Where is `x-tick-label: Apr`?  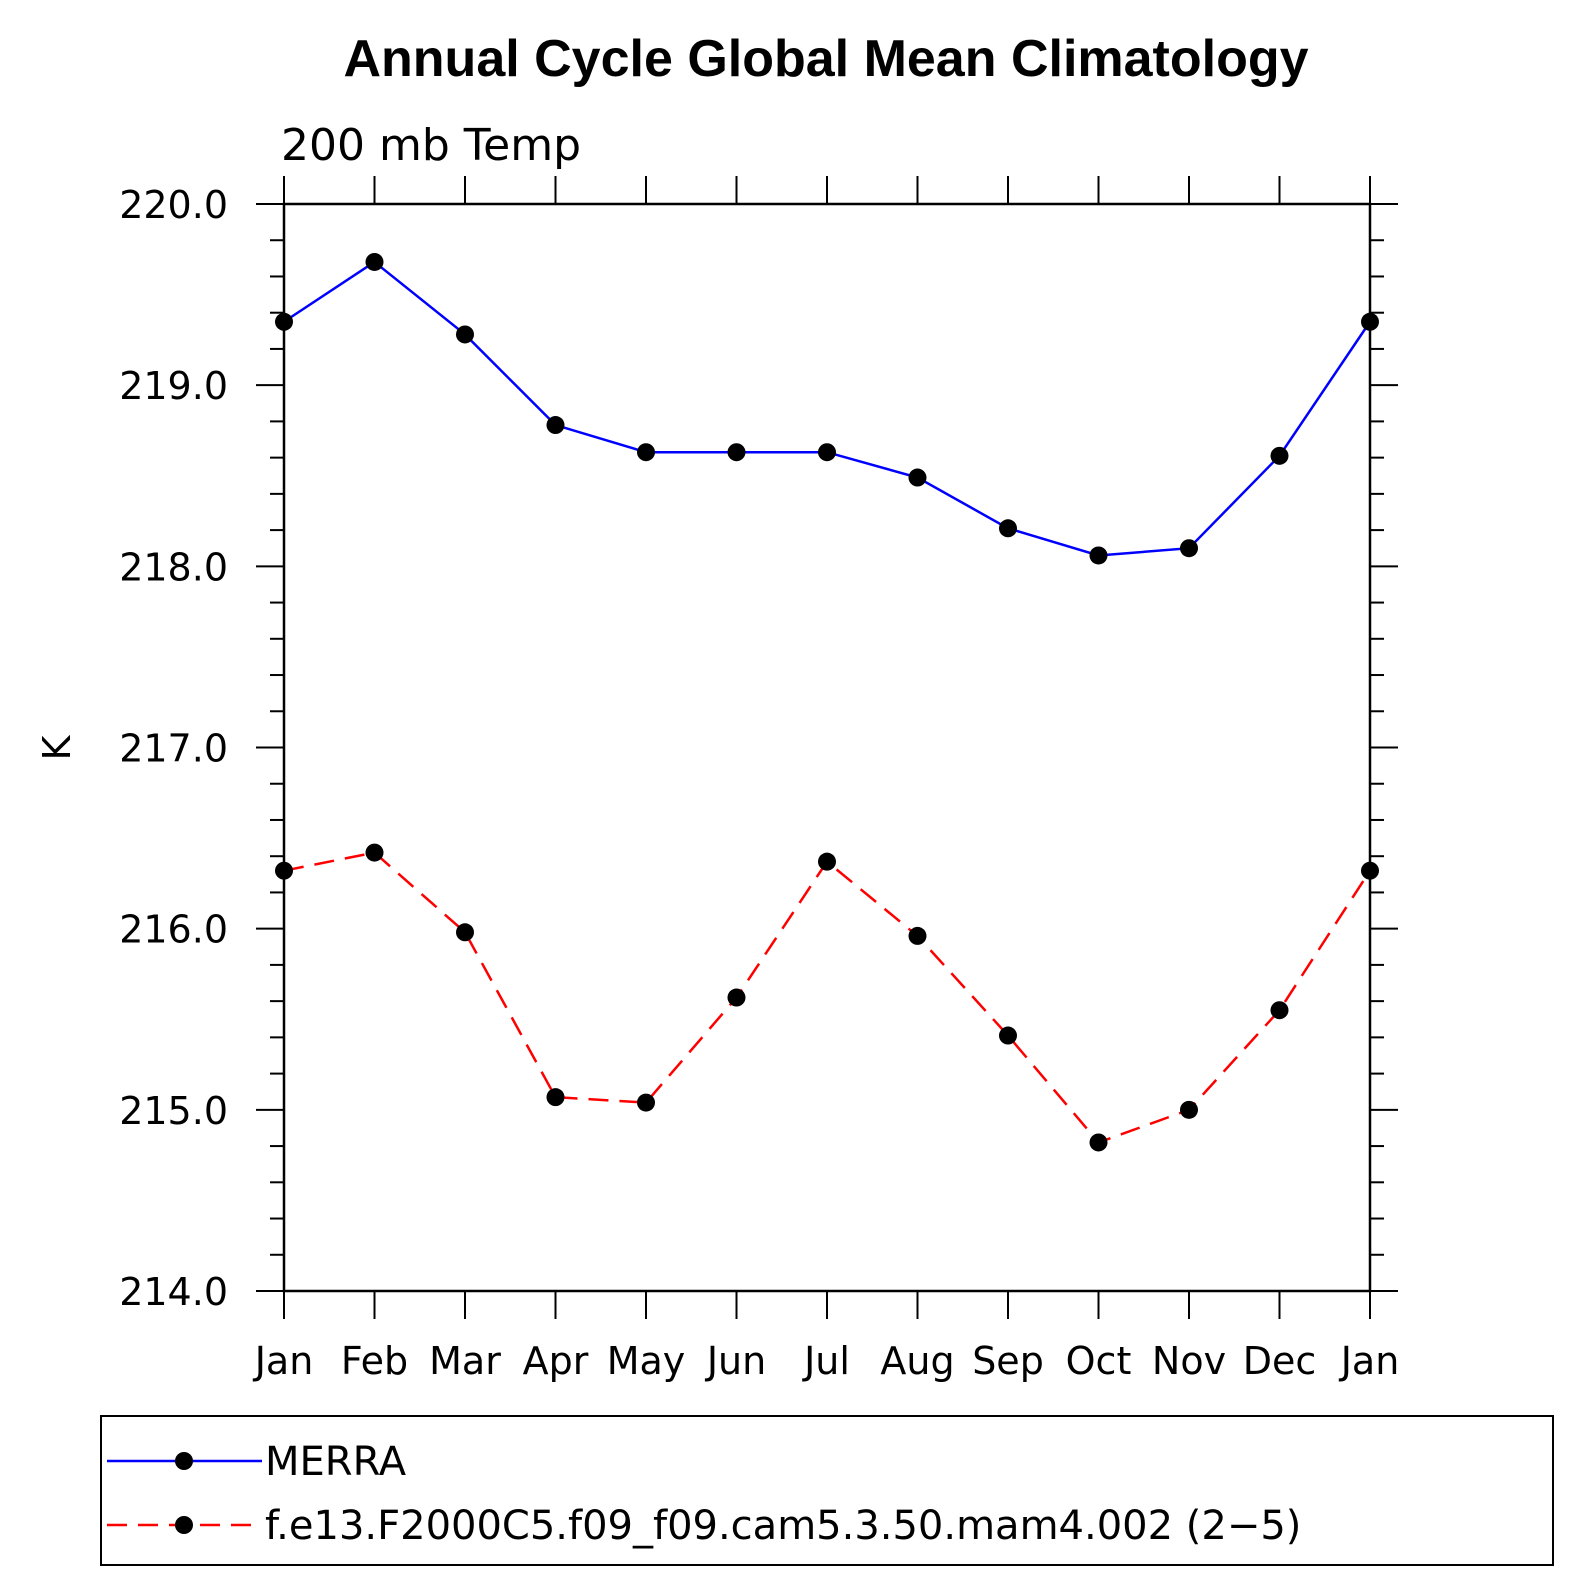 x-tick-label: Apr is located at coordinates (556, 1361).